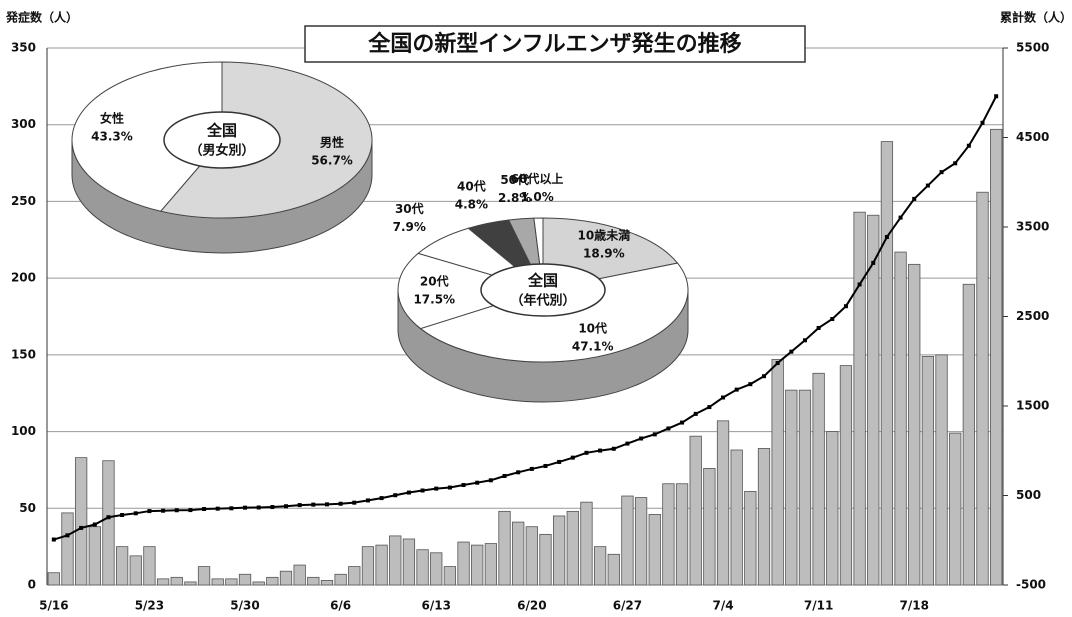  I want to click on slice-name: 10歳未満, so click(603, 235).